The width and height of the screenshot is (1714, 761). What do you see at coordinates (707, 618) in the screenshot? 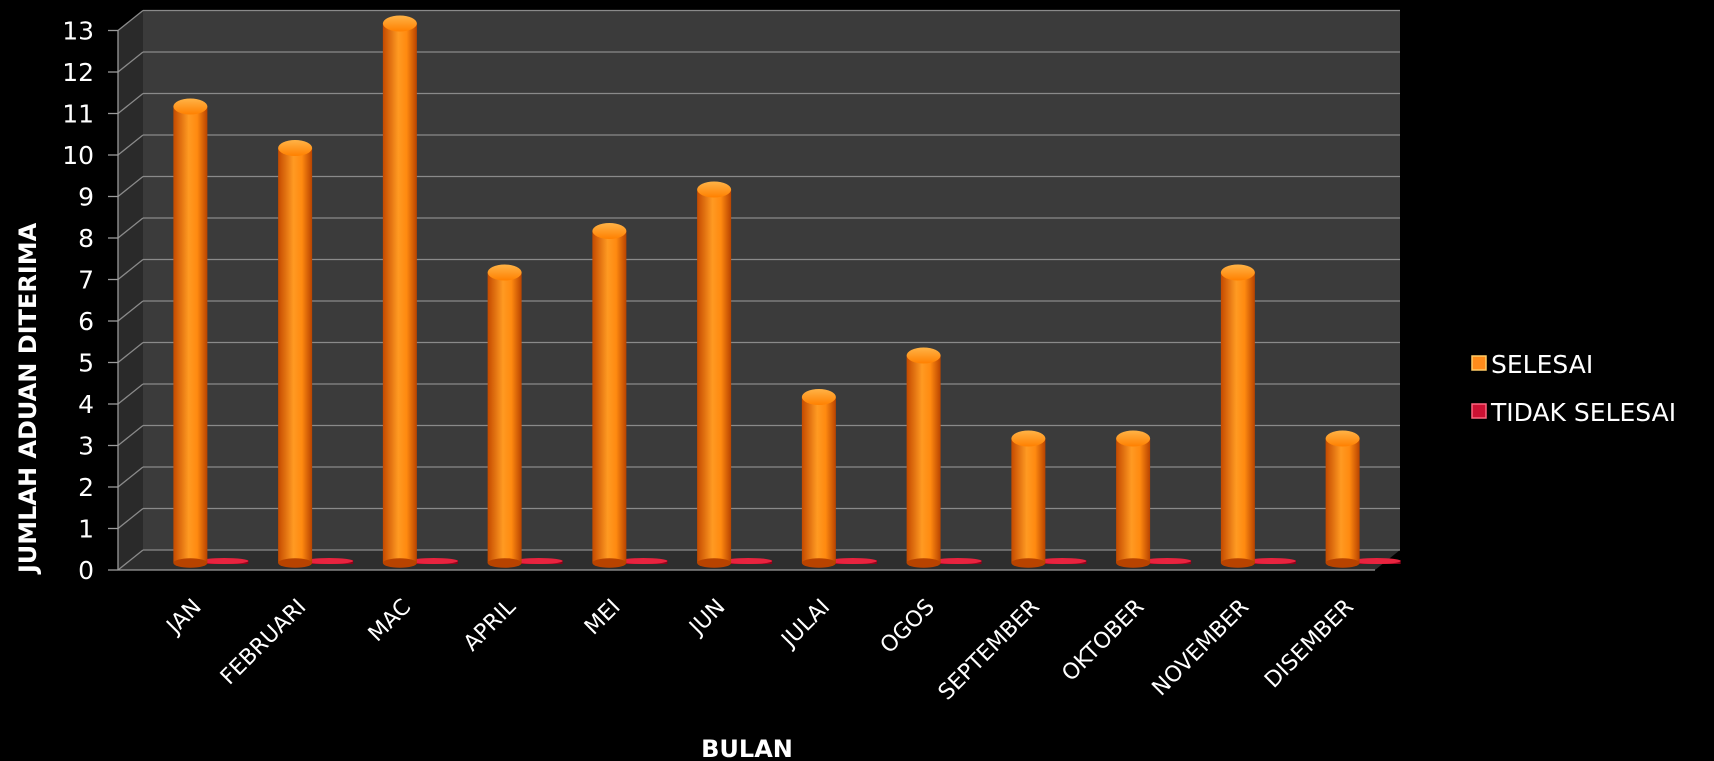
I see `x-tick-label: JUN` at bounding box center [707, 618].